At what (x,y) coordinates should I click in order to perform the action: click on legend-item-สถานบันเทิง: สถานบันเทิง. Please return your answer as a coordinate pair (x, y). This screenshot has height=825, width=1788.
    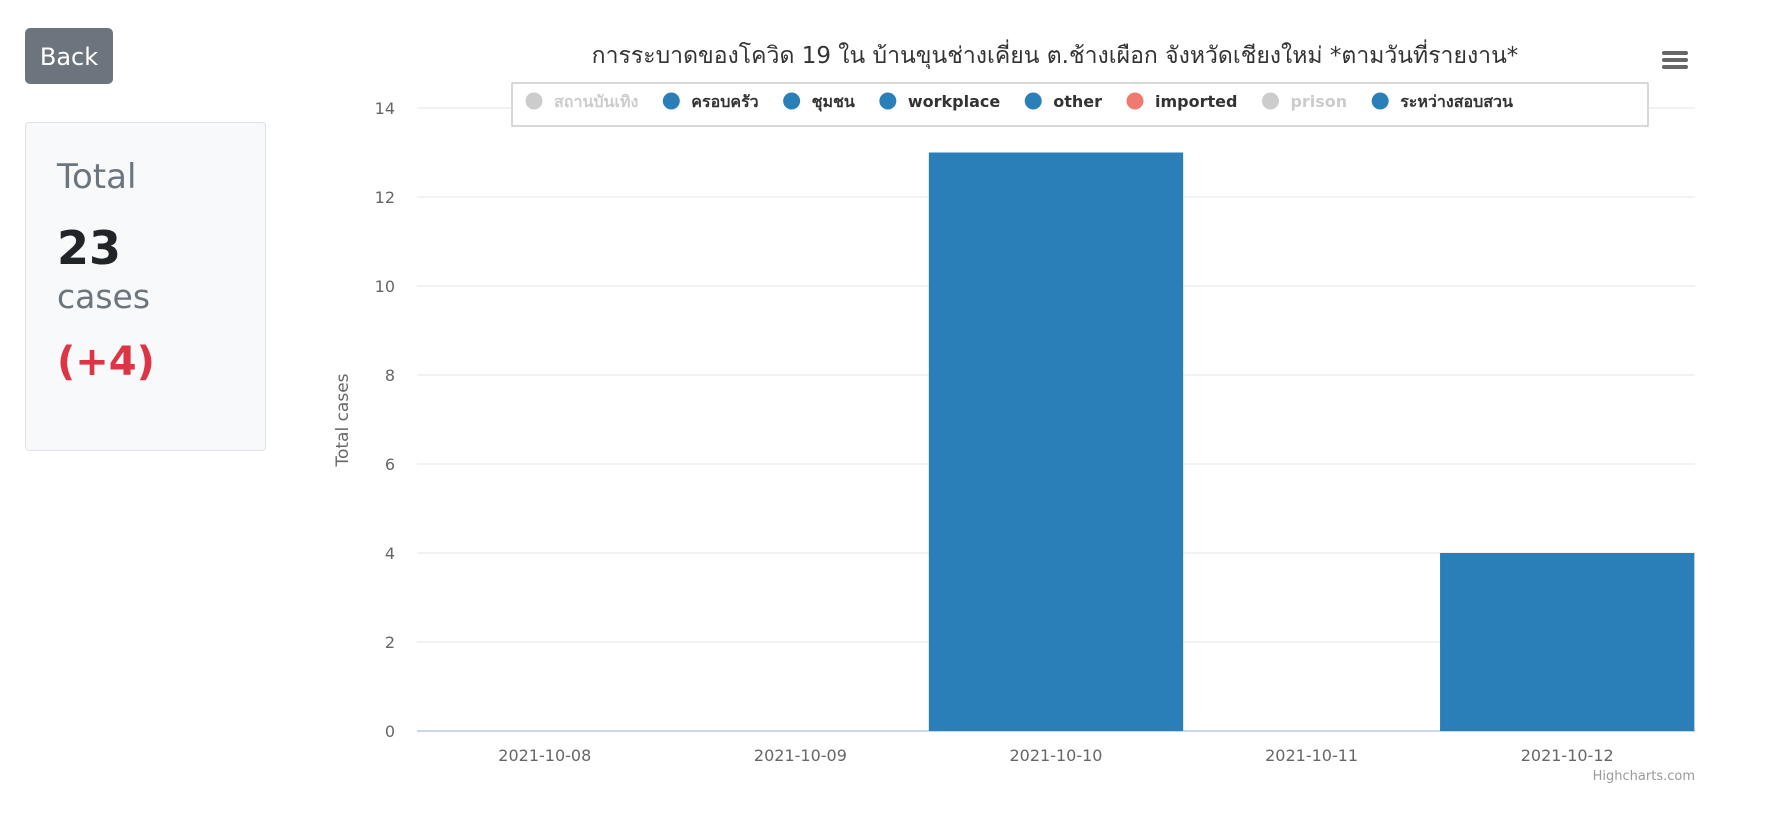
    Looking at the image, I should click on (582, 101).